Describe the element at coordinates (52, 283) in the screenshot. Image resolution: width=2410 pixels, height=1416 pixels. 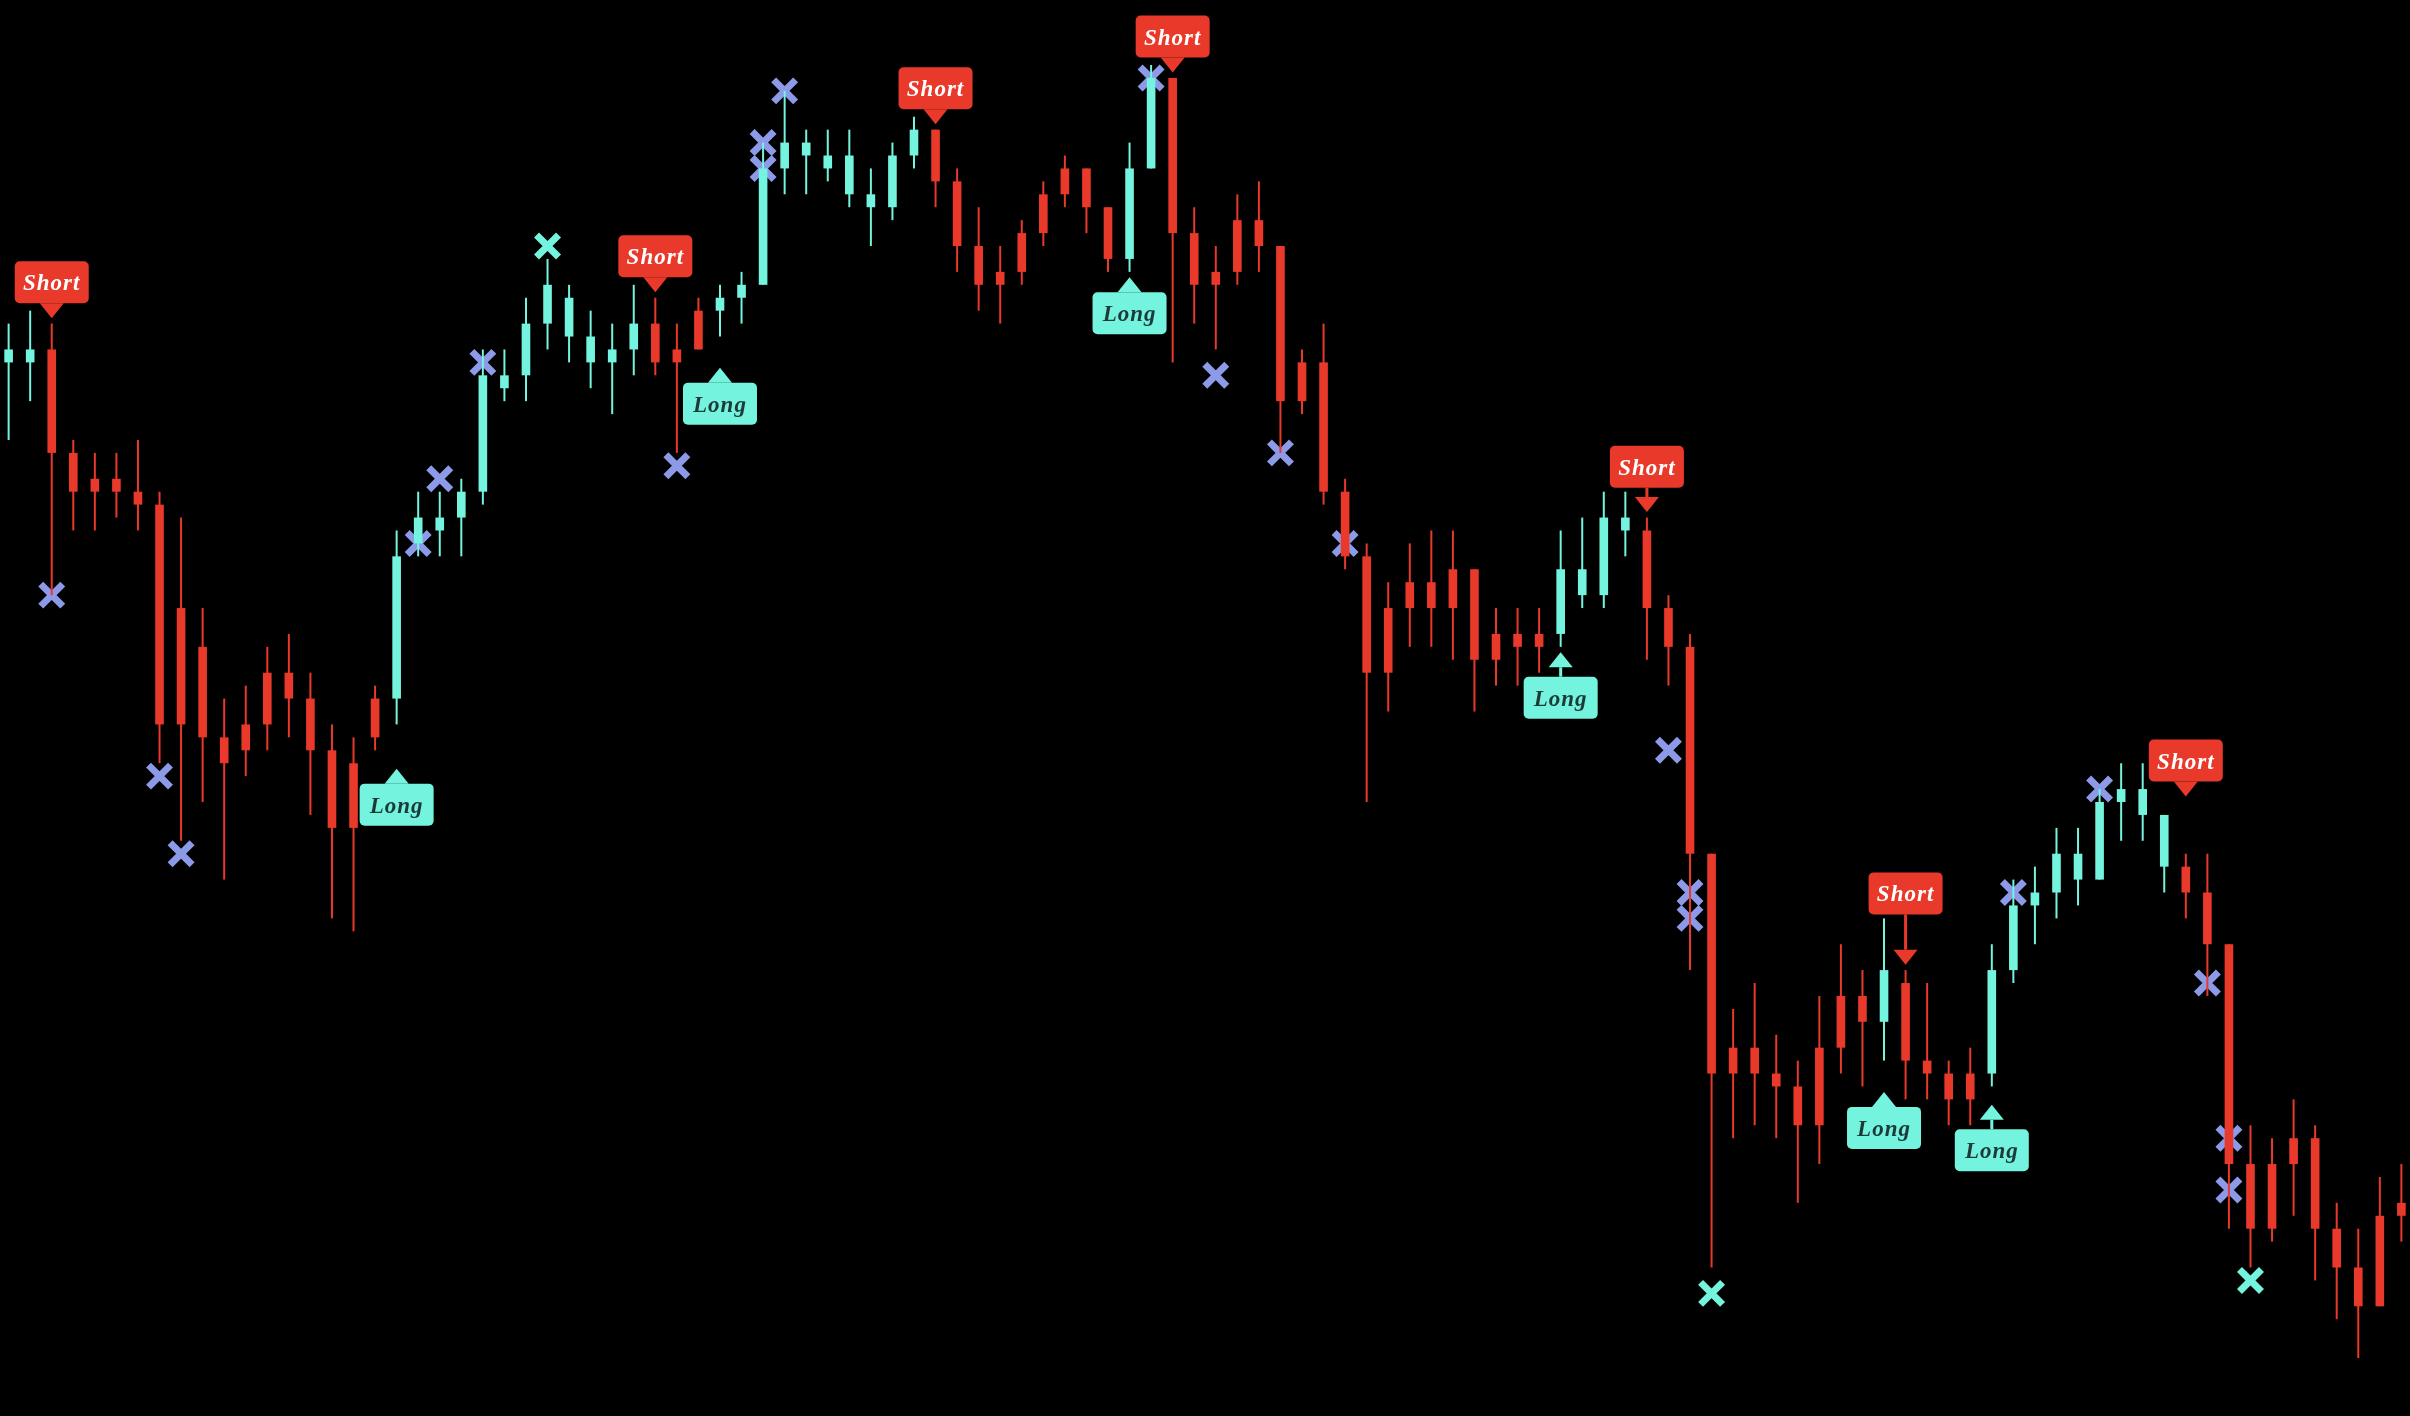
I see `series-label: Short` at that location.